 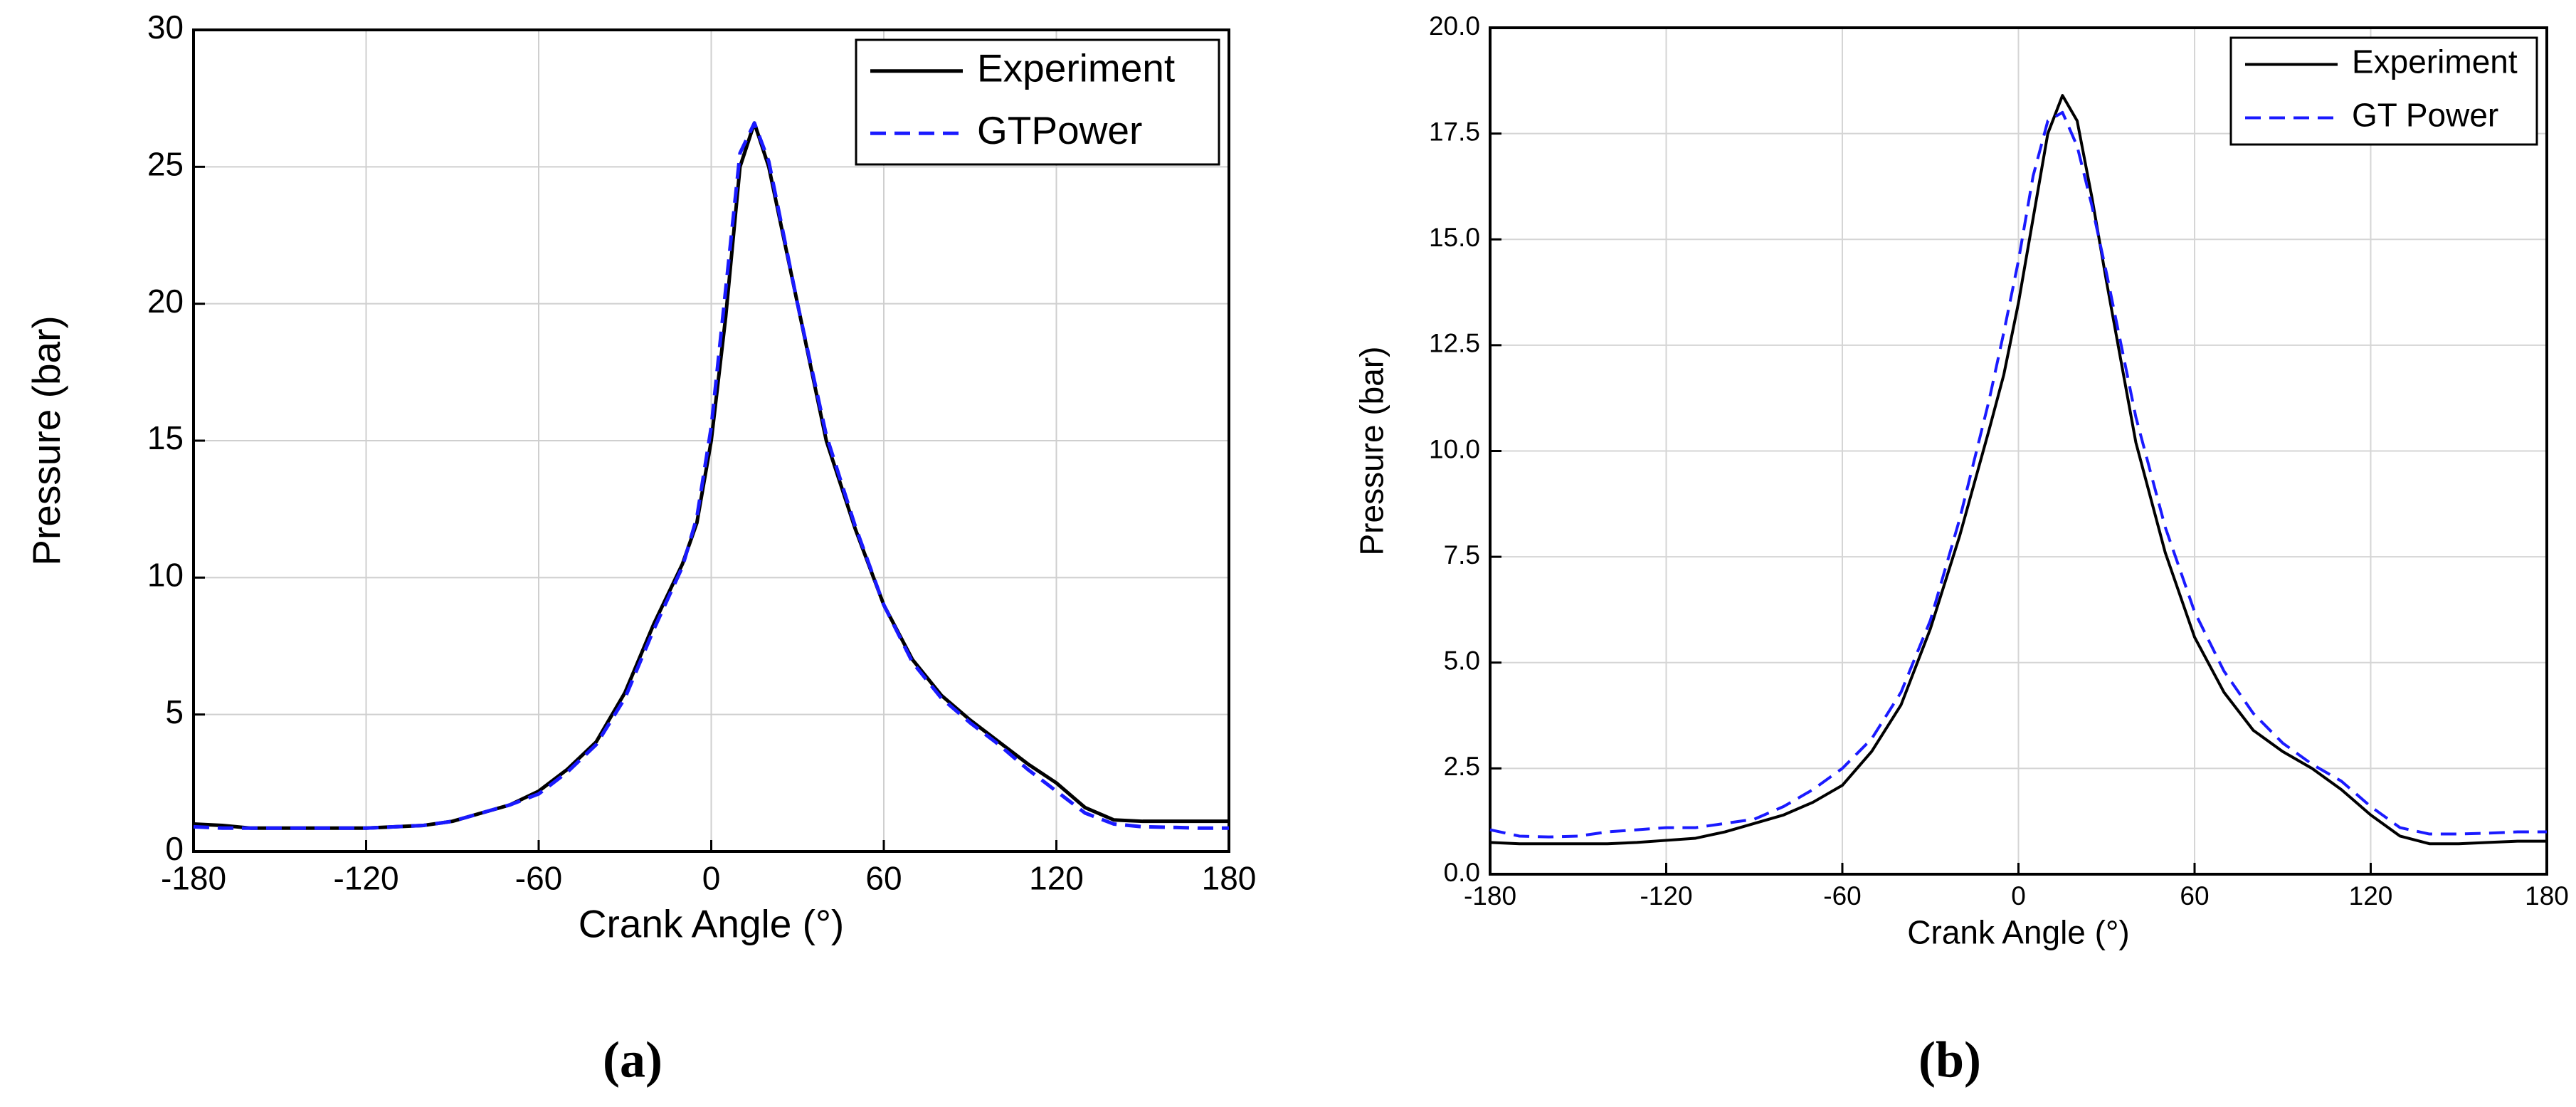 I want to click on y-tick-label: 10, so click(x=165, y=574).